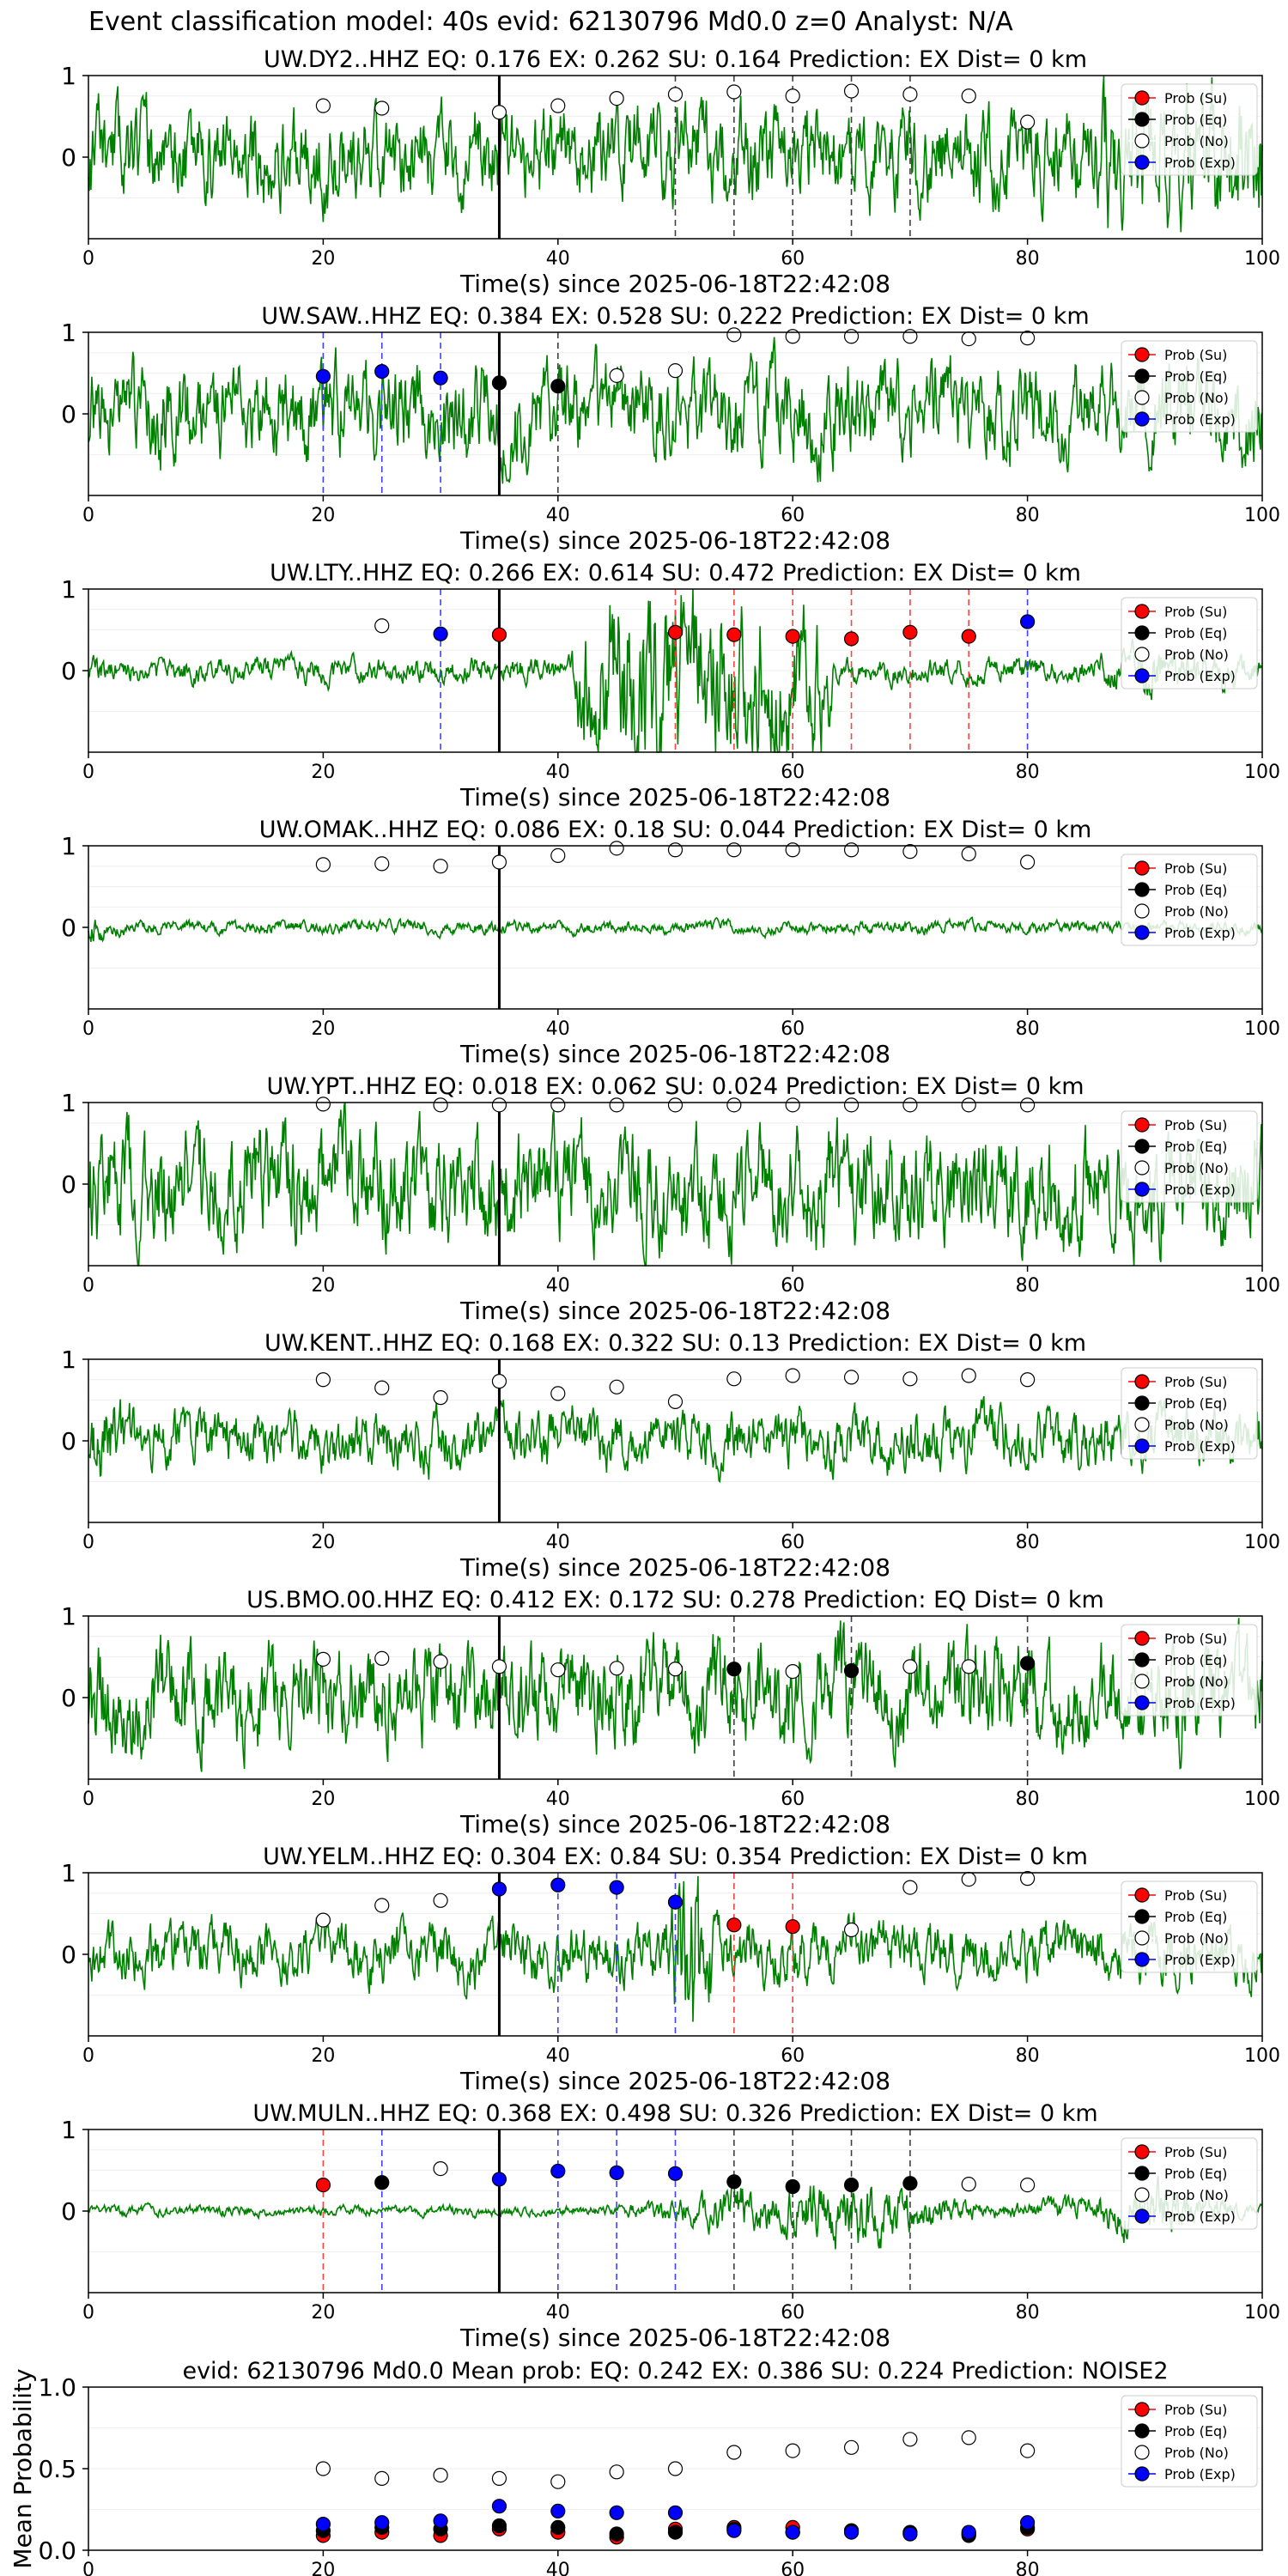 This screenshot has height=2576, width=1288. I want to click on x-axis-label: Time(s) since 2025-06-18T22:42:08, so click(674, 2081).